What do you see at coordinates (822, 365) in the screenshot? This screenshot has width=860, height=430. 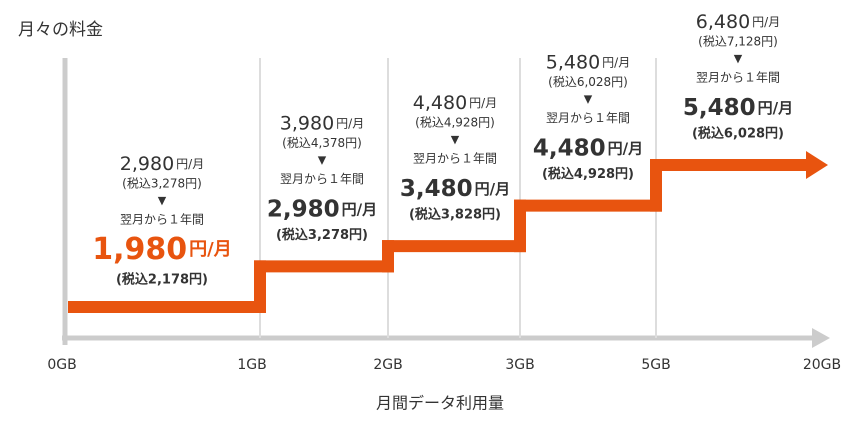 I see `x-tick-label: 20GB` at bounding box center [822, 365].